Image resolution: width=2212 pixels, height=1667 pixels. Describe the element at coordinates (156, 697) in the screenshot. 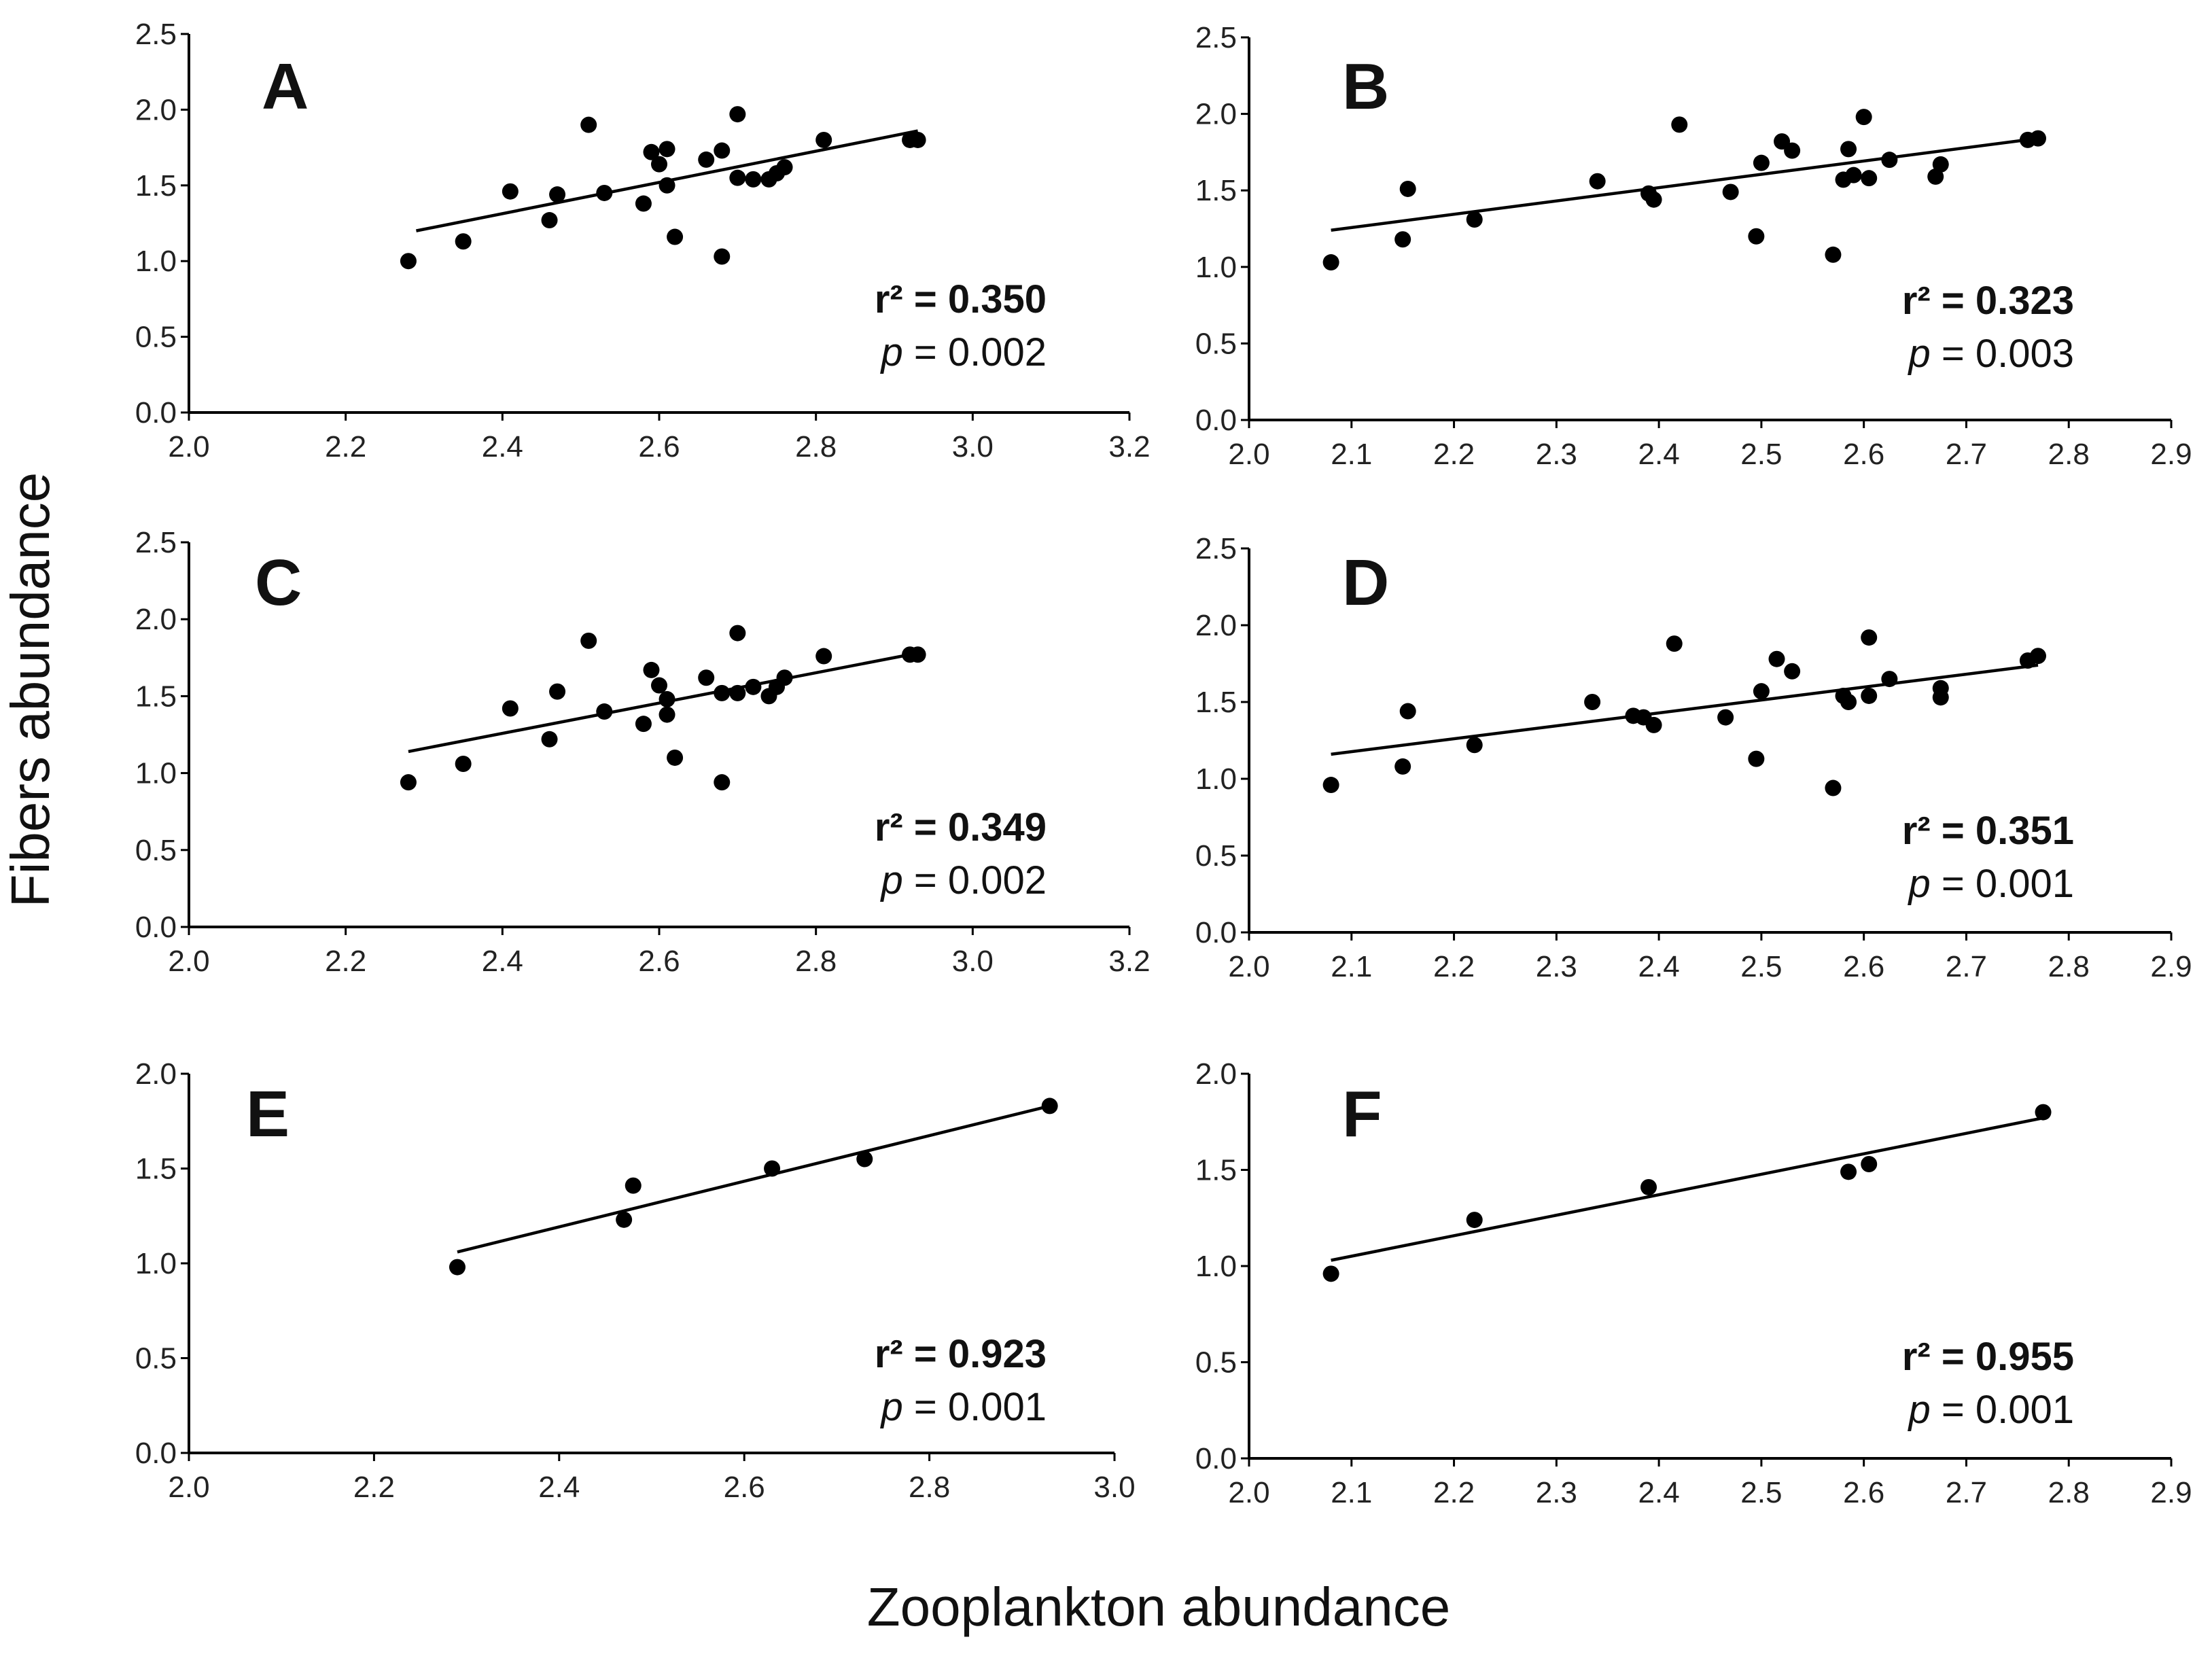

I see `y-tick-label: 1.5` at that location.